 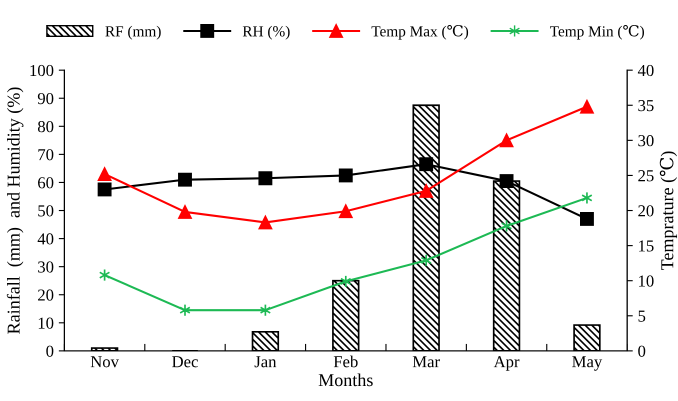 I want to click on x-tick-label: Nov, so click(x=104, y=362).